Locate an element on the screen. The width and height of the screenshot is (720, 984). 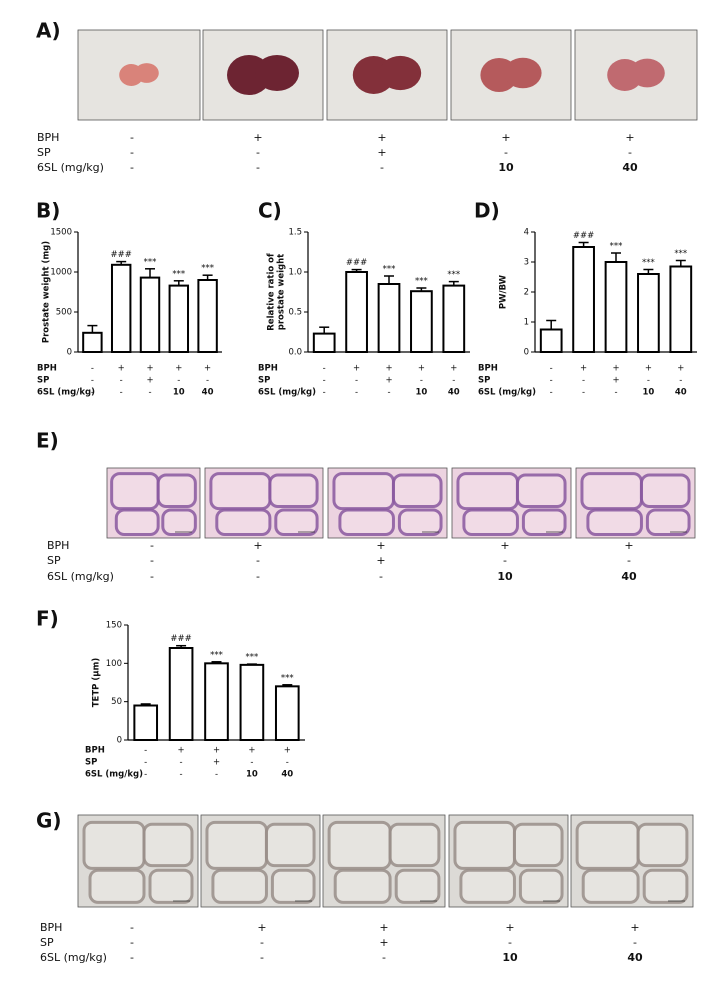
y-tick-label: 0 is located at coordinates (526, 353).